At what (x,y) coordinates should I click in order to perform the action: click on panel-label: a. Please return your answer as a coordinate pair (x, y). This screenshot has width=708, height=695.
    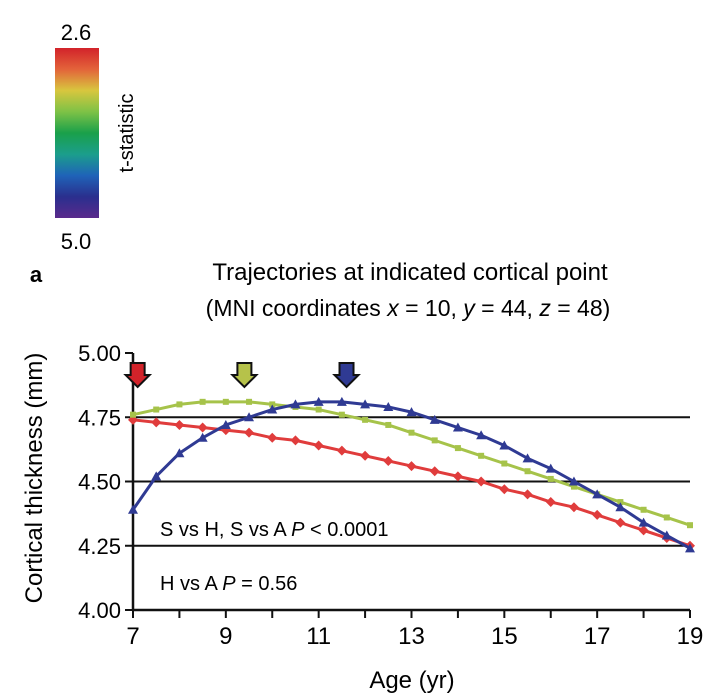
    Looking at the image, I should click on (36, 274).